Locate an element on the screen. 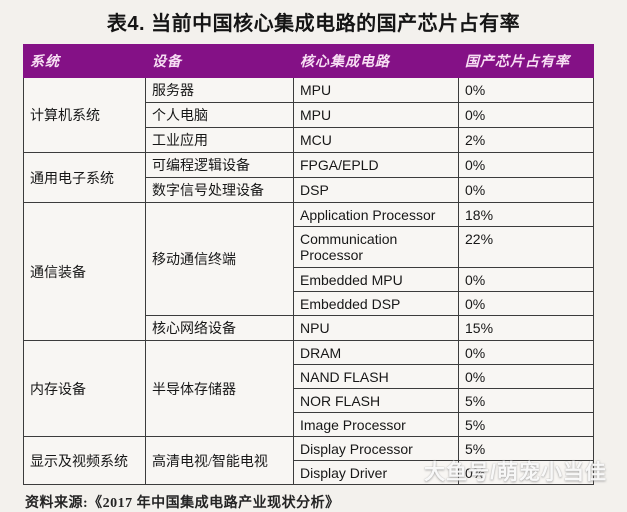 This screenshot has width=627, height=512. cell-chip: Display Driver is located at coordinates (376, 472).